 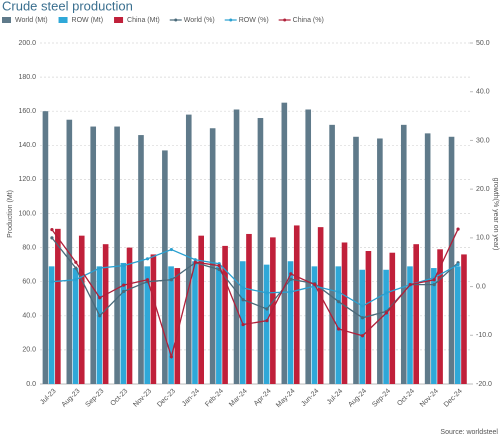 I want to click on y2-tick-label: 30.0, so click(x=483, y=140).